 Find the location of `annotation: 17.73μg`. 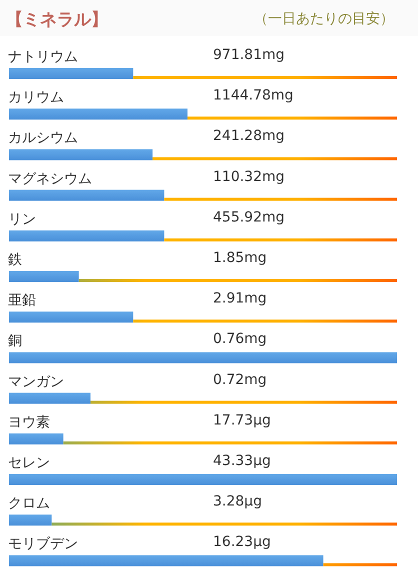

annotation: 17.73μg is located at coordinates (242, 420).